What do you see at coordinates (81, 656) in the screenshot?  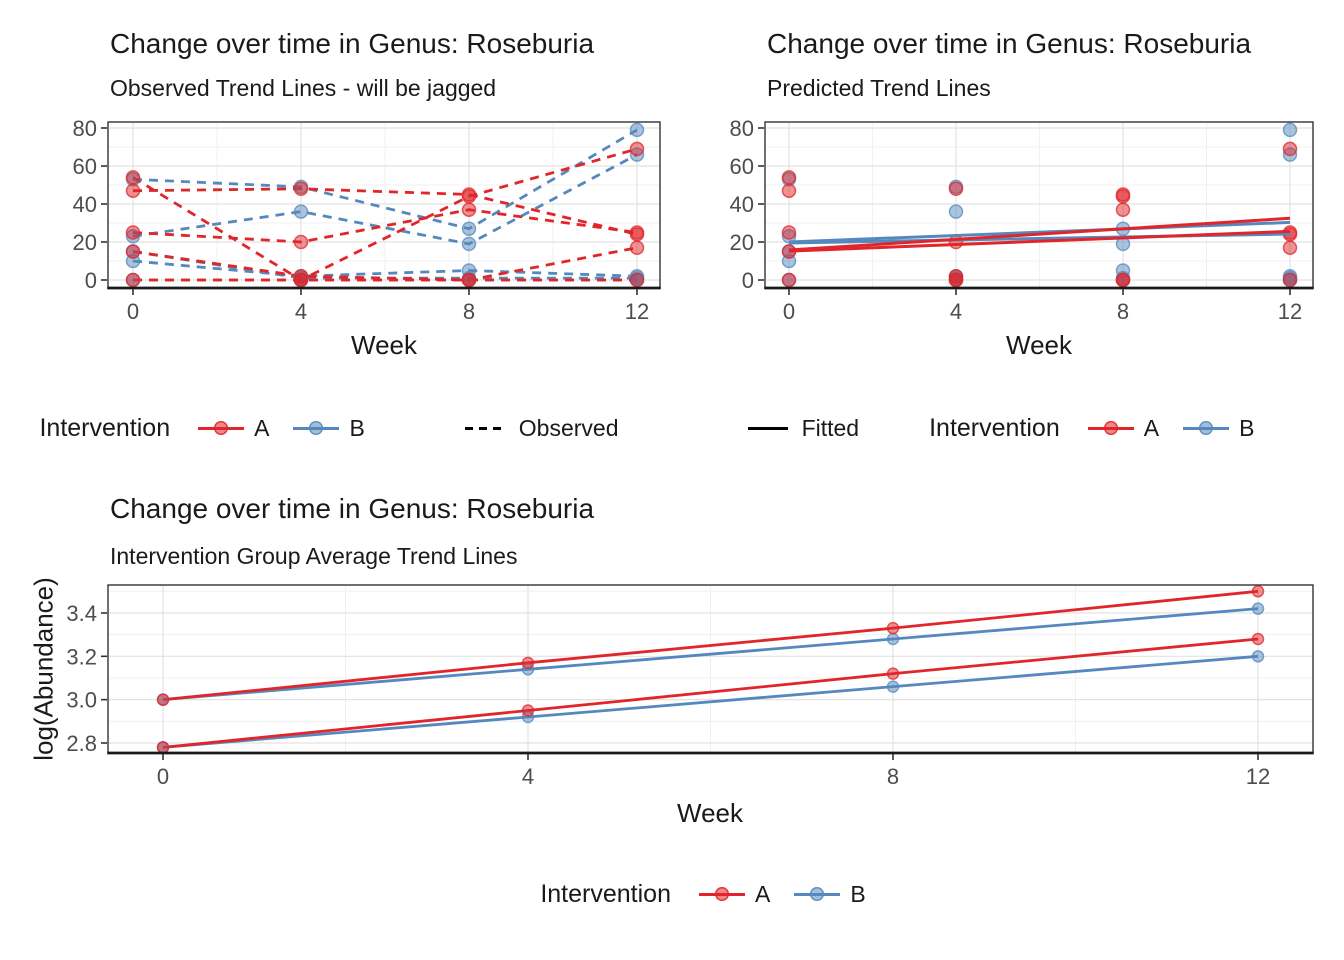 I see `y-tick-label: 3.2` at bounding box center [81, 656].